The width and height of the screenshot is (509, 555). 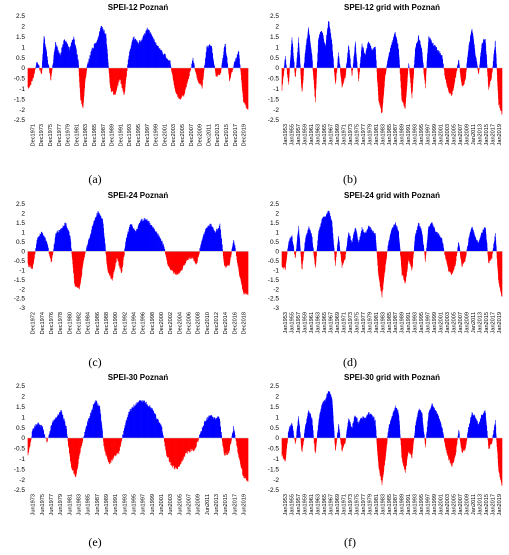 I want to click on x-tick-label: Jan2017, so click(x=493, y=134).